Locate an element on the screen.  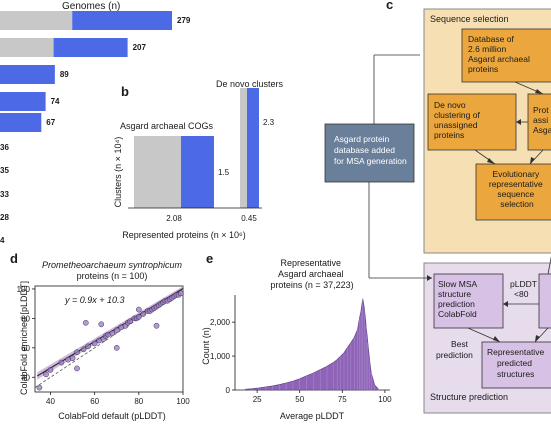
database-box is located at coordinates (506, 55).